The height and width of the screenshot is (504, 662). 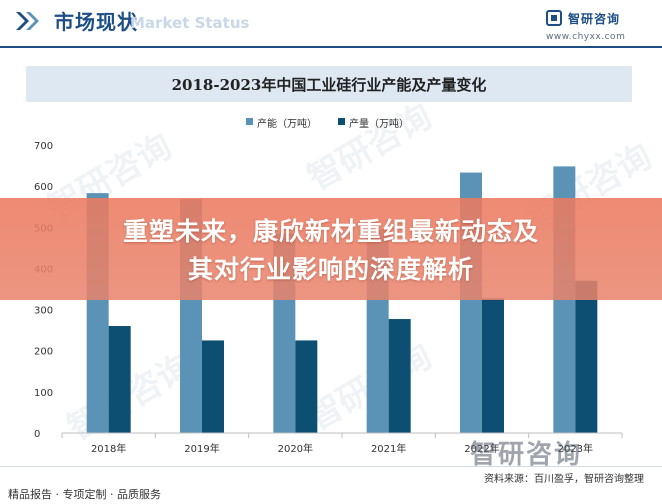 I want to click on y-tick-label: 100, so click(x=43, y=393).